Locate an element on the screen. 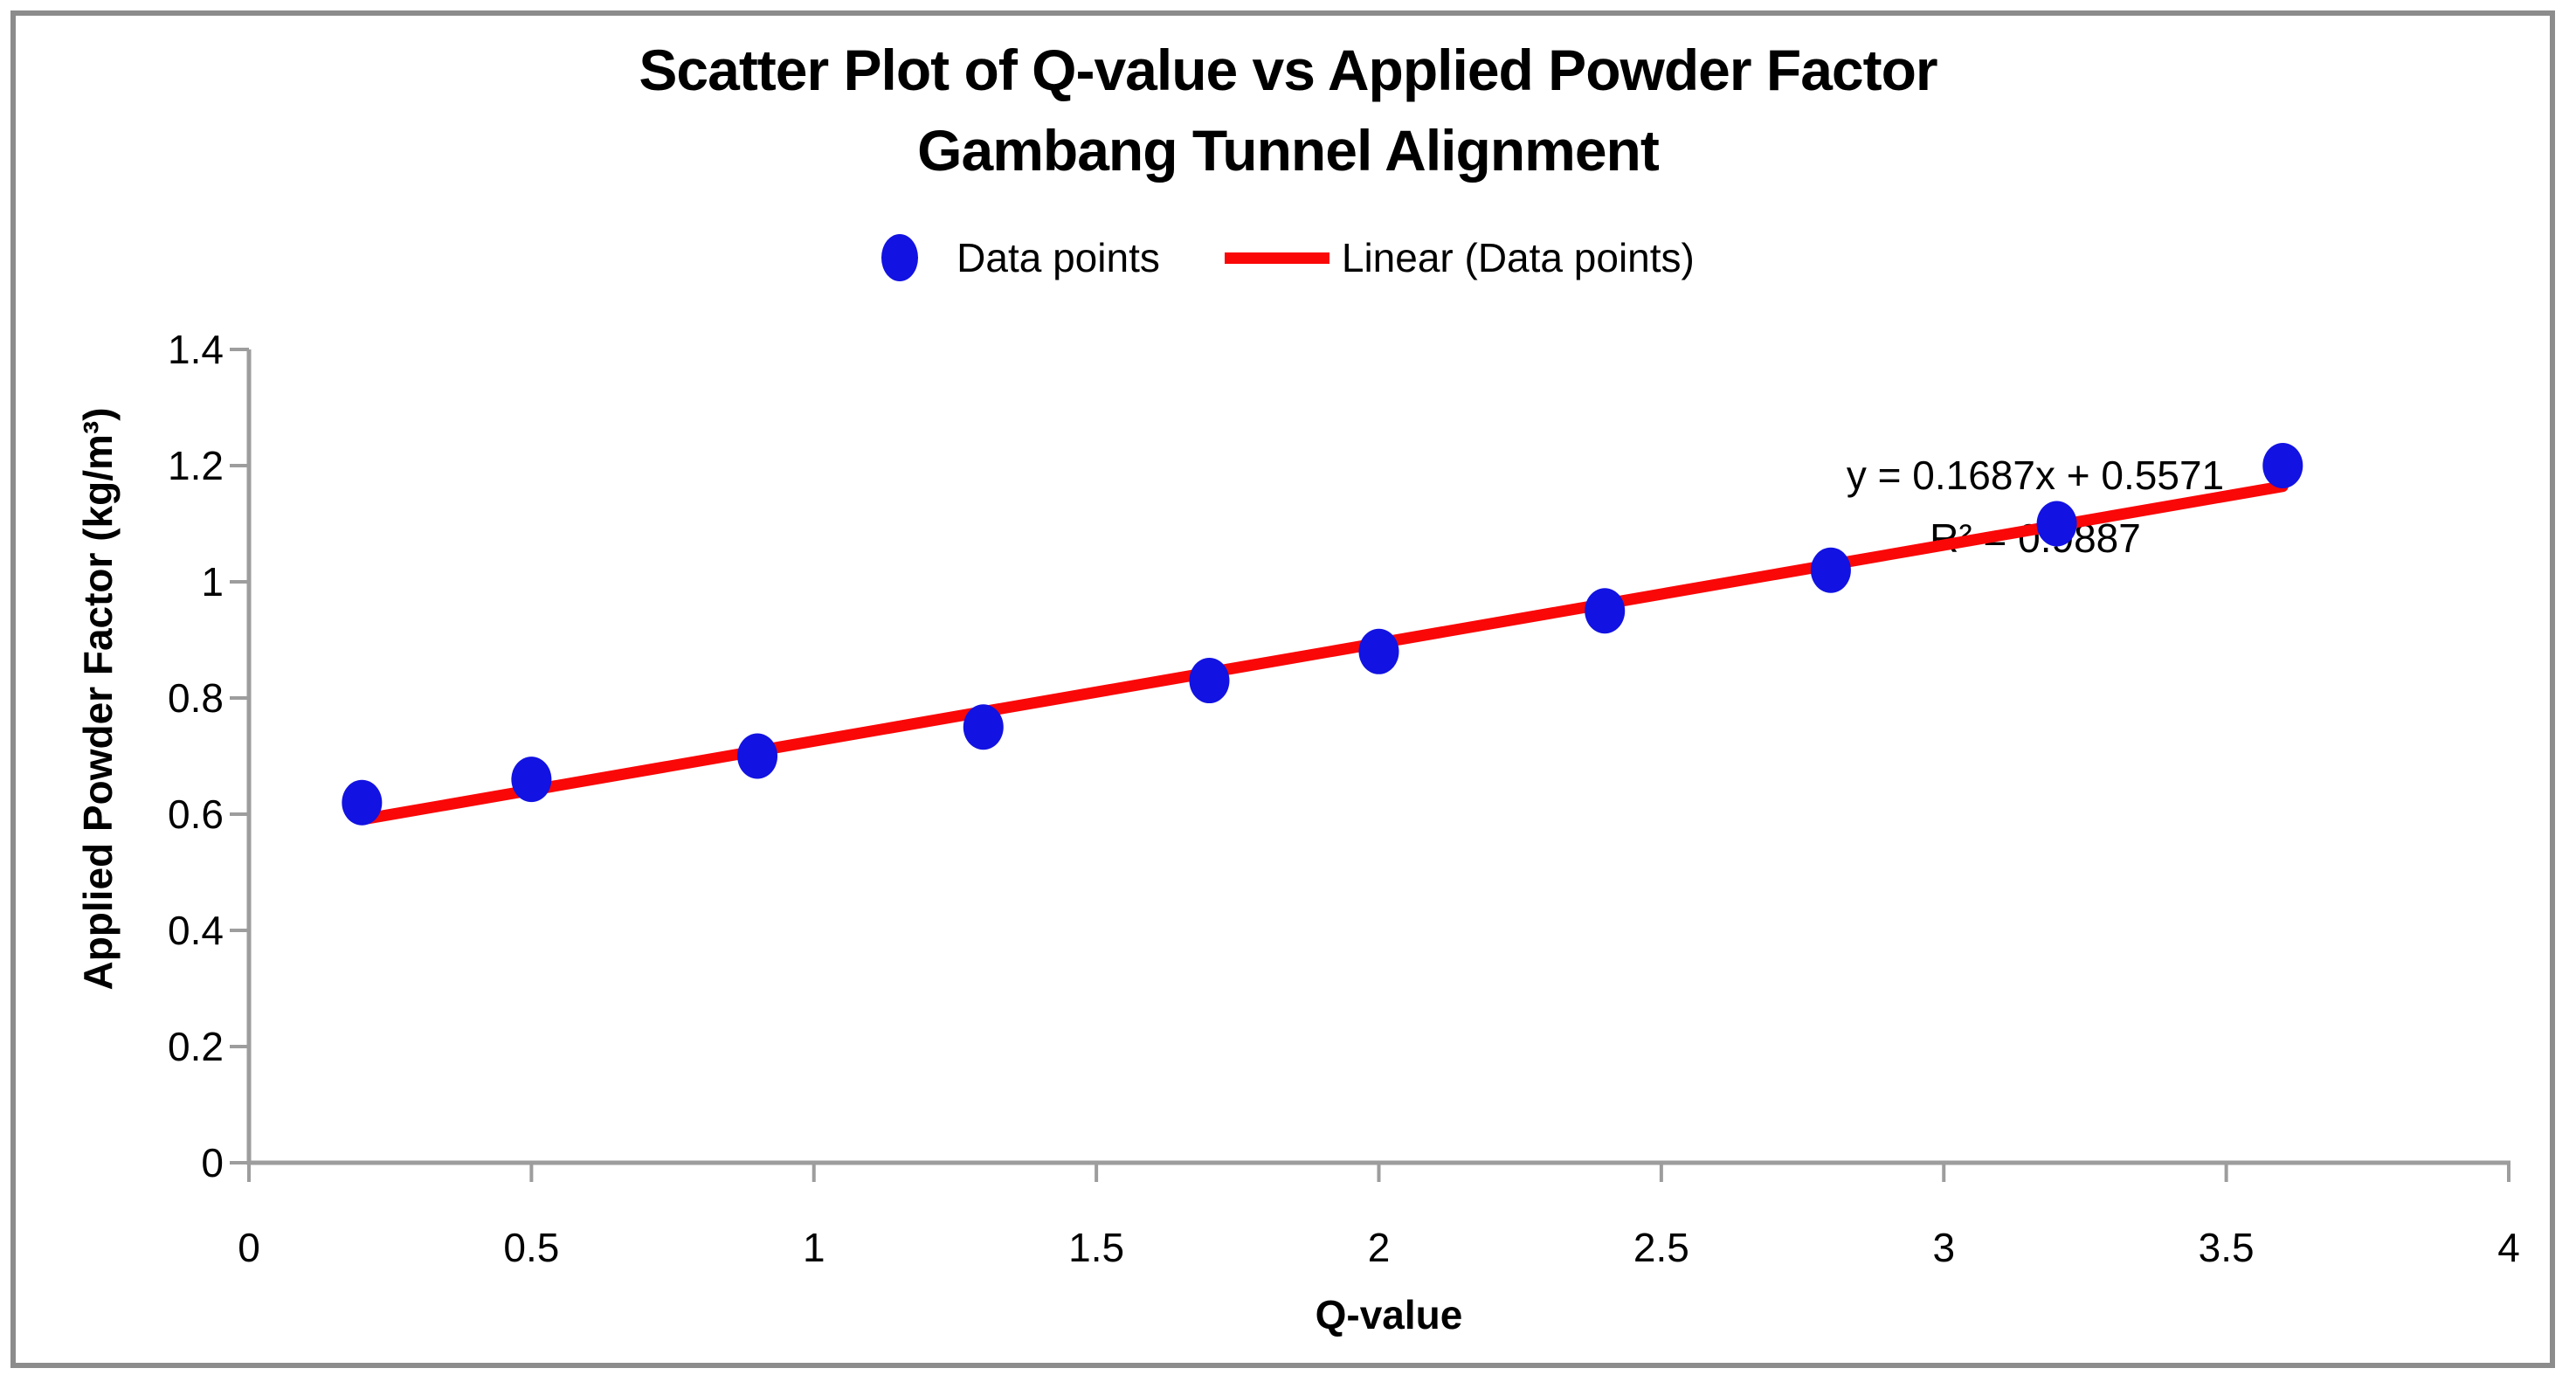 Image resolution: width=2576 pixels, height=1389 pixels. legend: Data points Linear (Data points) is located at coordinates (1288, 257).